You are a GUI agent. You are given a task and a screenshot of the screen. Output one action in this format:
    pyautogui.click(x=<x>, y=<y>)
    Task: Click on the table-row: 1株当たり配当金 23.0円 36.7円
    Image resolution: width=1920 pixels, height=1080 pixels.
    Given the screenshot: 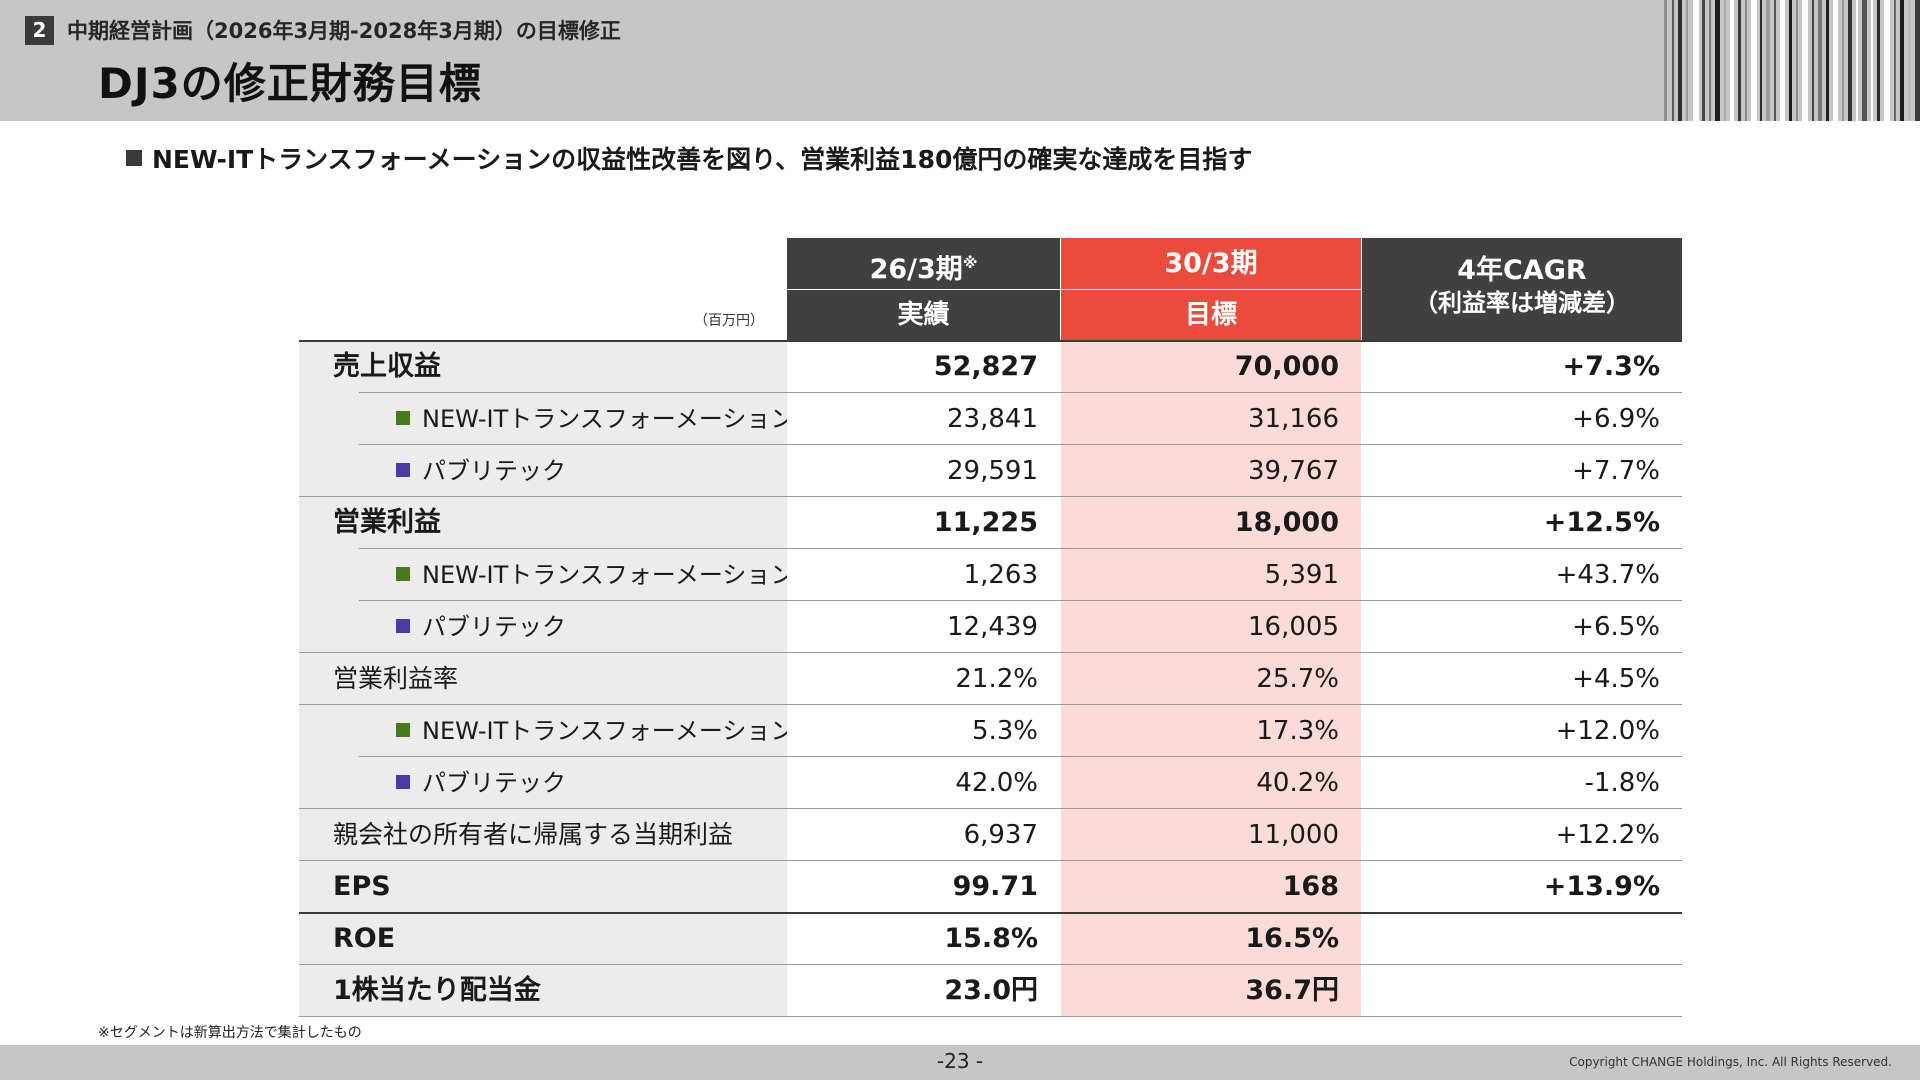 What is the action you would take?
    pyautogui.click(x=990, y=991)
    